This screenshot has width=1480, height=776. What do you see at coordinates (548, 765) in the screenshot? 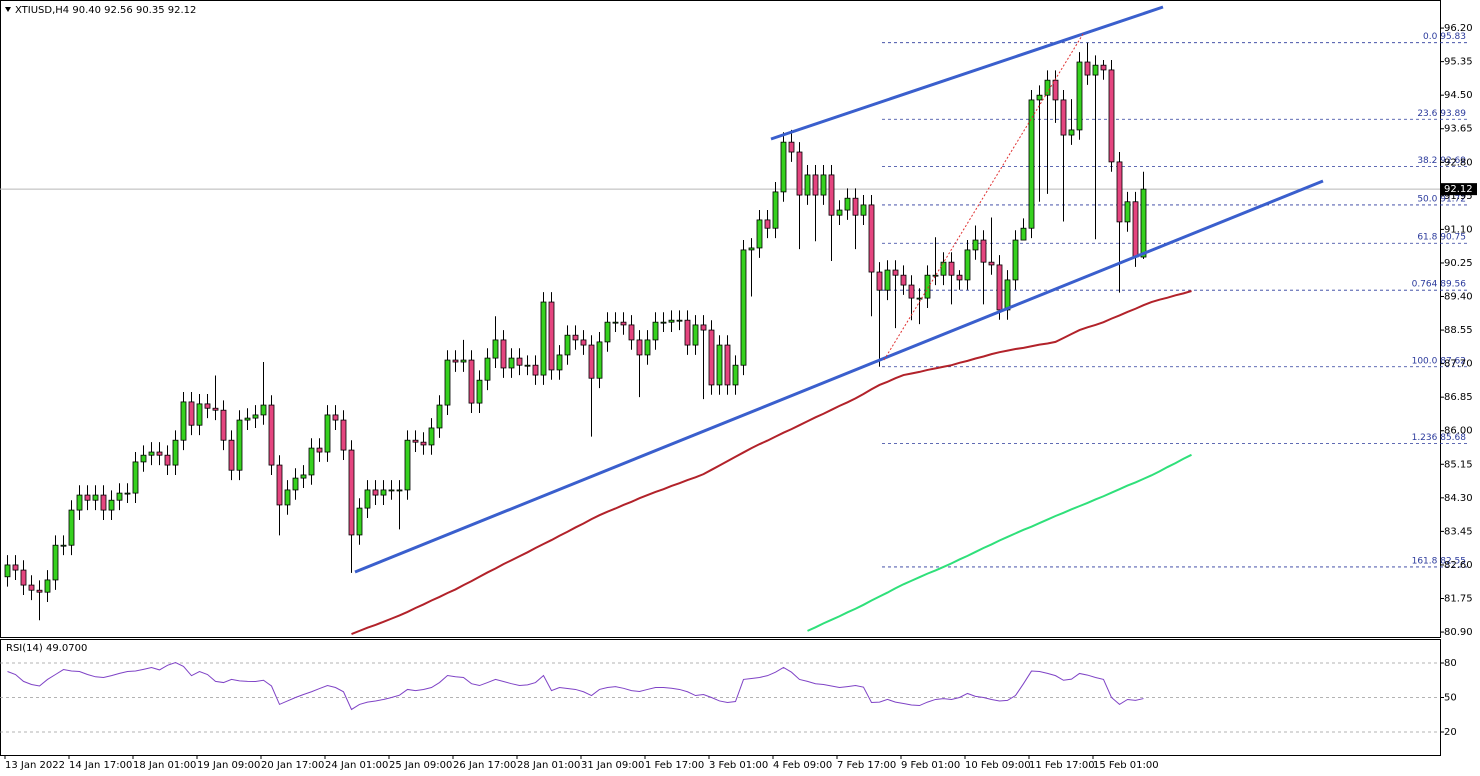
I see `x-tick-label: 28 Jan 01:00` at bounding box center [548, 765].